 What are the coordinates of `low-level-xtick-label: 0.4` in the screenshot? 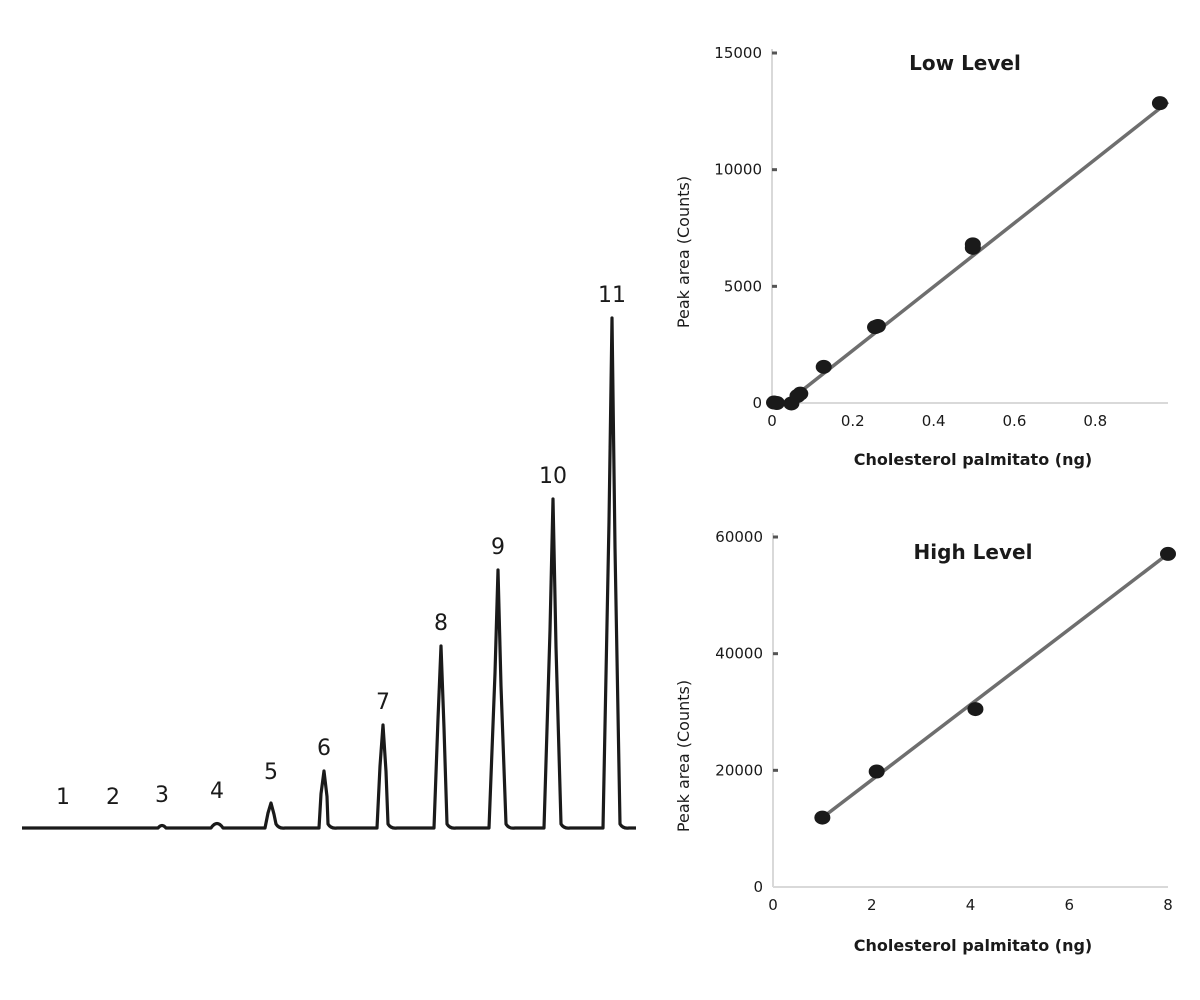 It's located at (934, 421).